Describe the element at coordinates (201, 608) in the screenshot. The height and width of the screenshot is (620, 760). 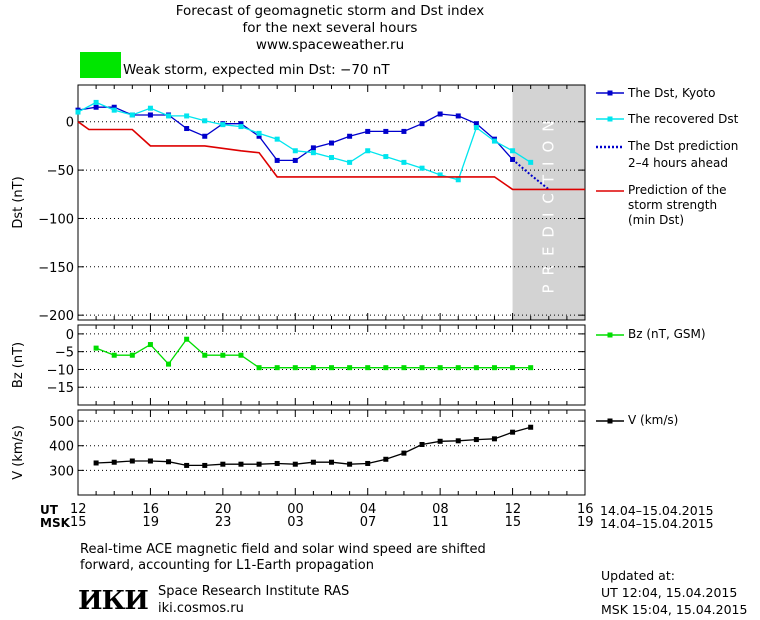
I see `institute-site: iki.cosmos.ru` at that location.